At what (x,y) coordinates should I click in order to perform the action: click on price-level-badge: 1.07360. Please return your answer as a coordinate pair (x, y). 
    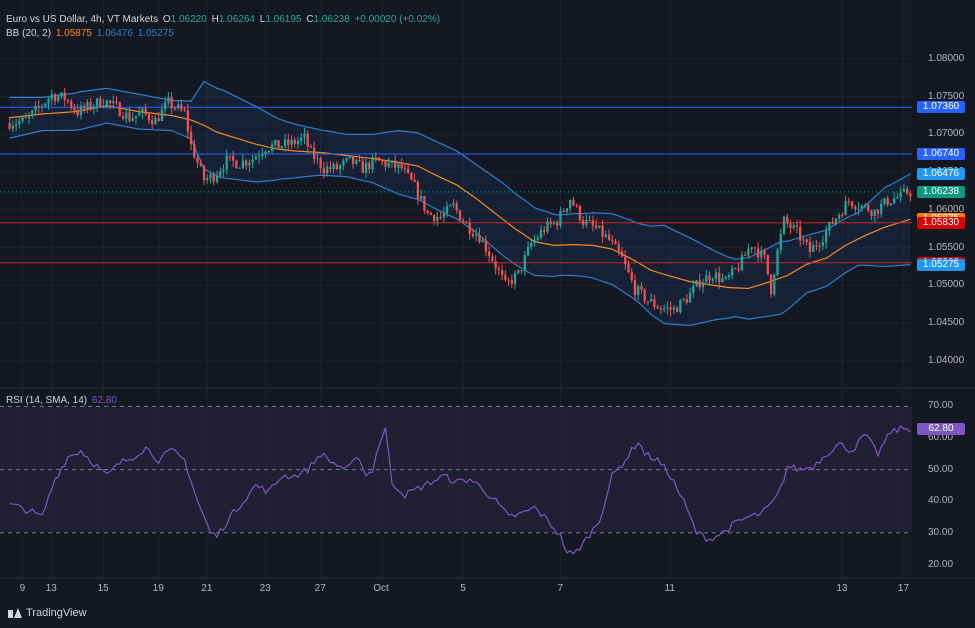
    Looking at the image, I should click on (941, 107).